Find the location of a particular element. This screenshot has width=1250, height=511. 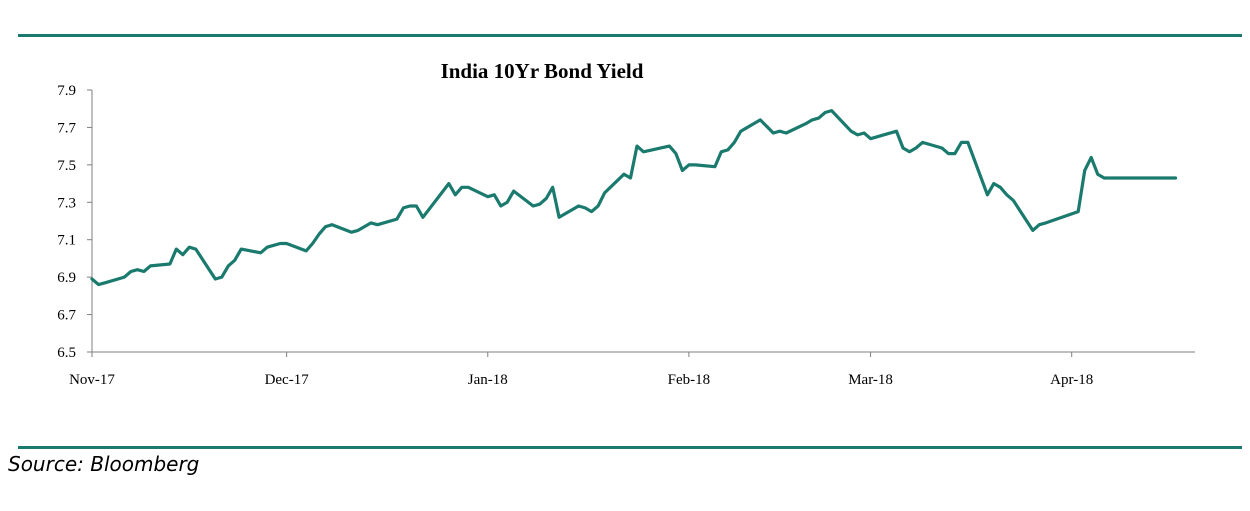

y-tick-label: 7.5 is located at coordinates (66, 166).